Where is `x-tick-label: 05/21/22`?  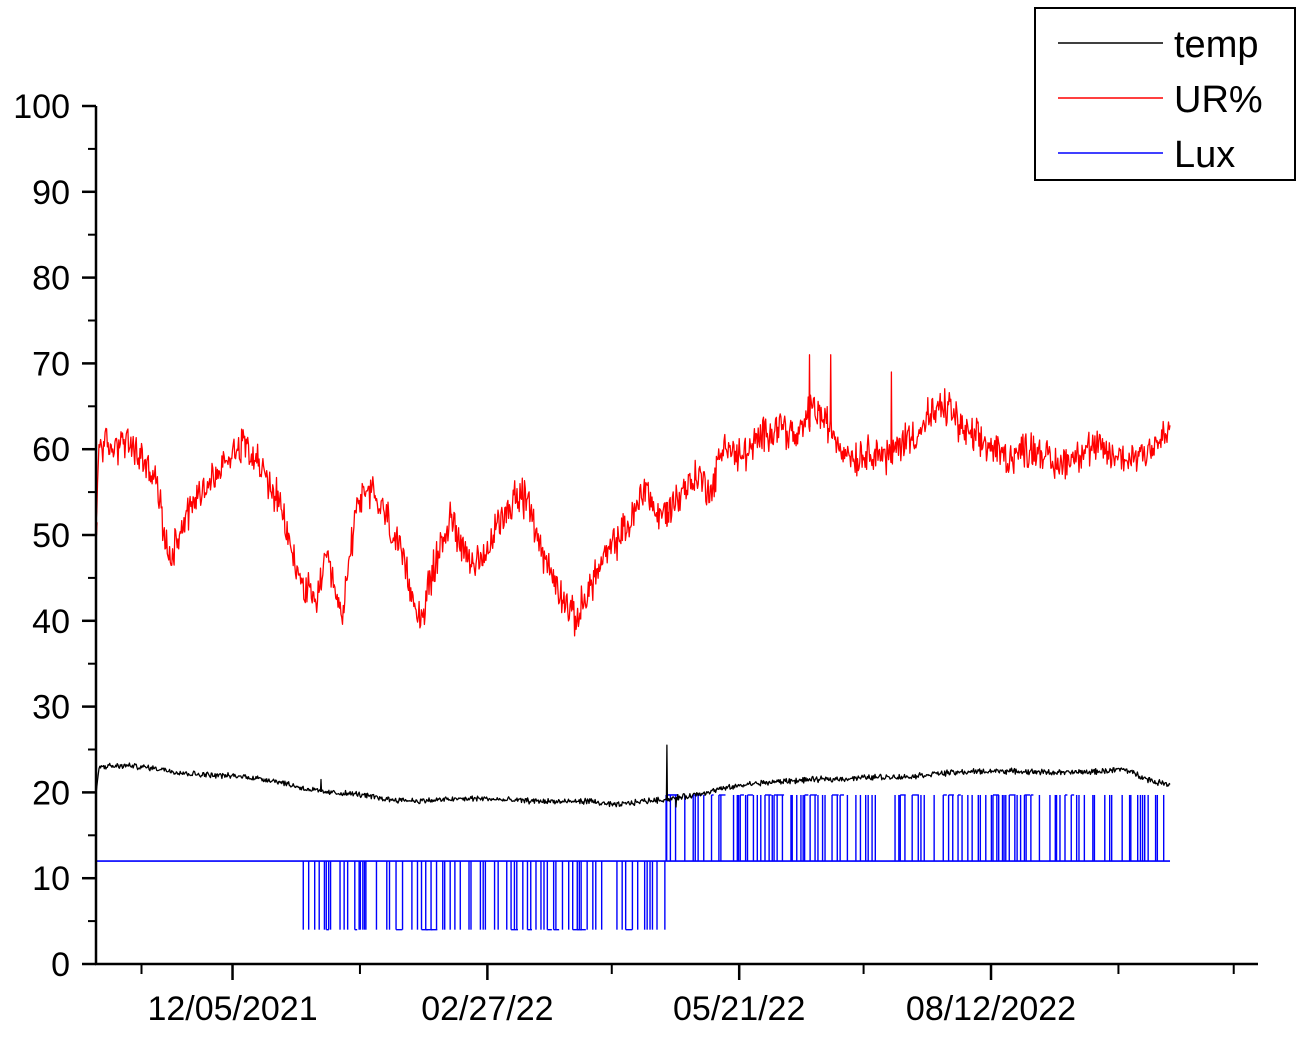 x-tick-label: 05/21/22 is located at coordinates (739, 1009).